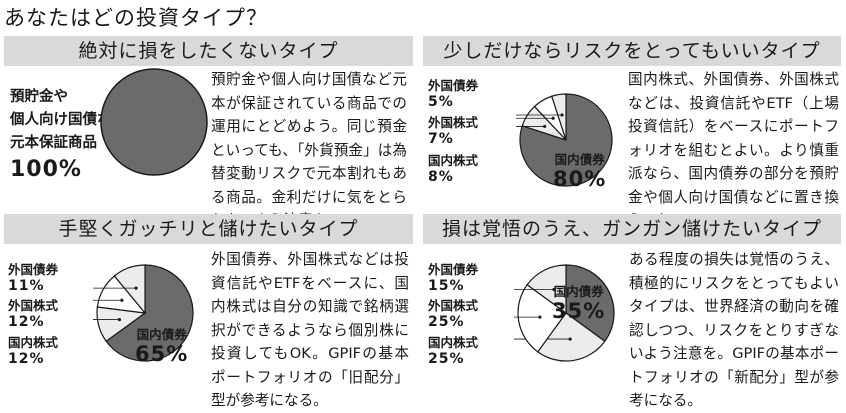 The image size is (846, 413). I want to click on panel-3-pie-chart, so click(143, 313).